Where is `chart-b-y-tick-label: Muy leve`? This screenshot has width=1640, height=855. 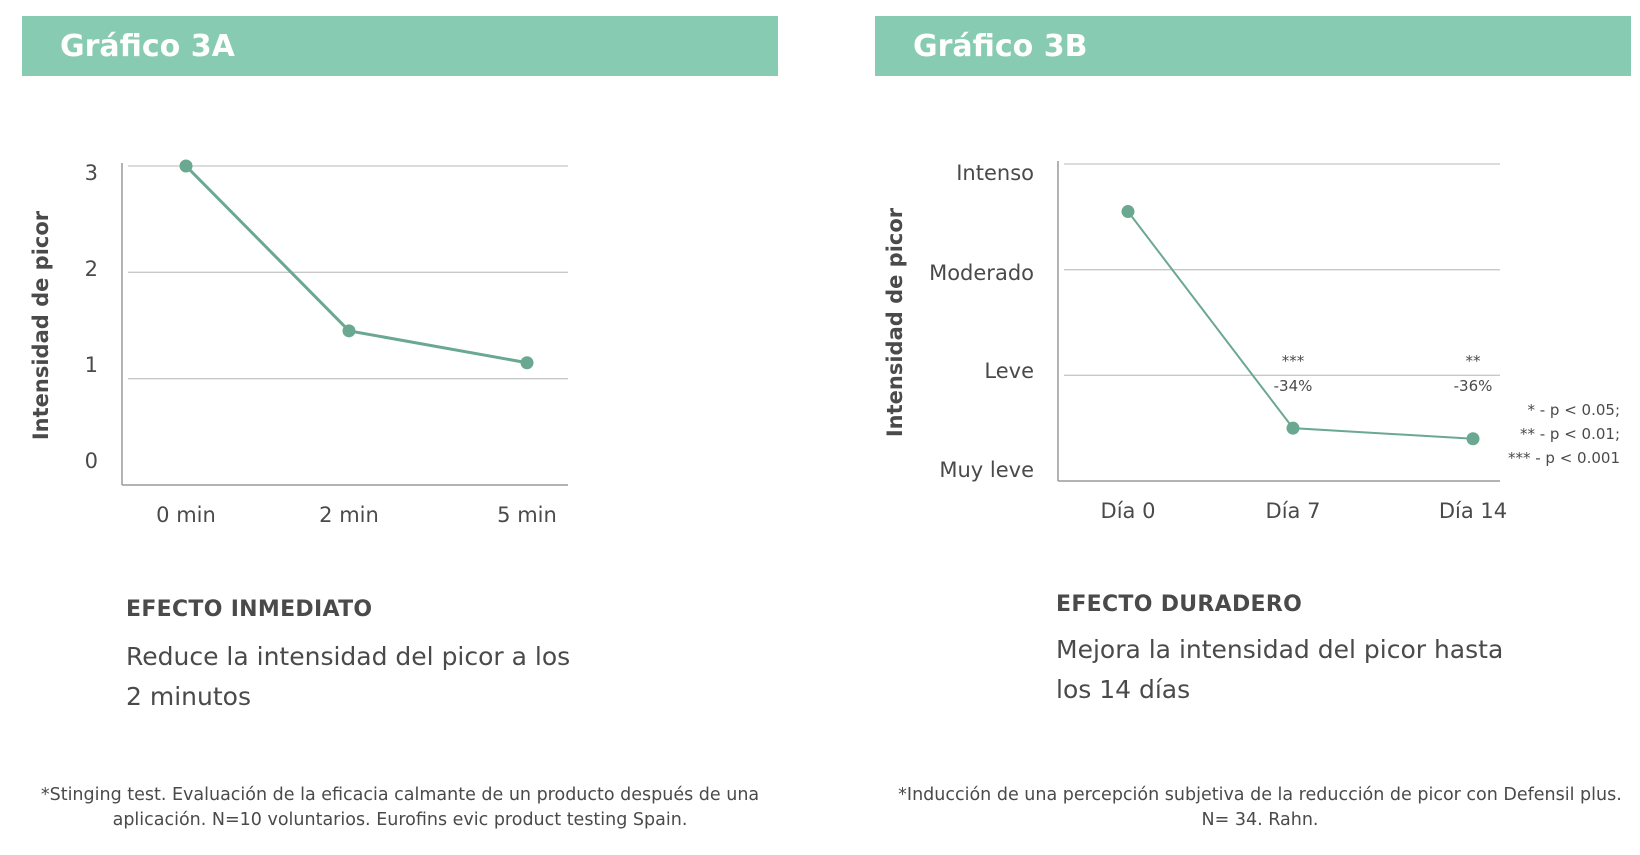
chart-b-y-tick-label: Muy leve is located at coordinates (986, 470).